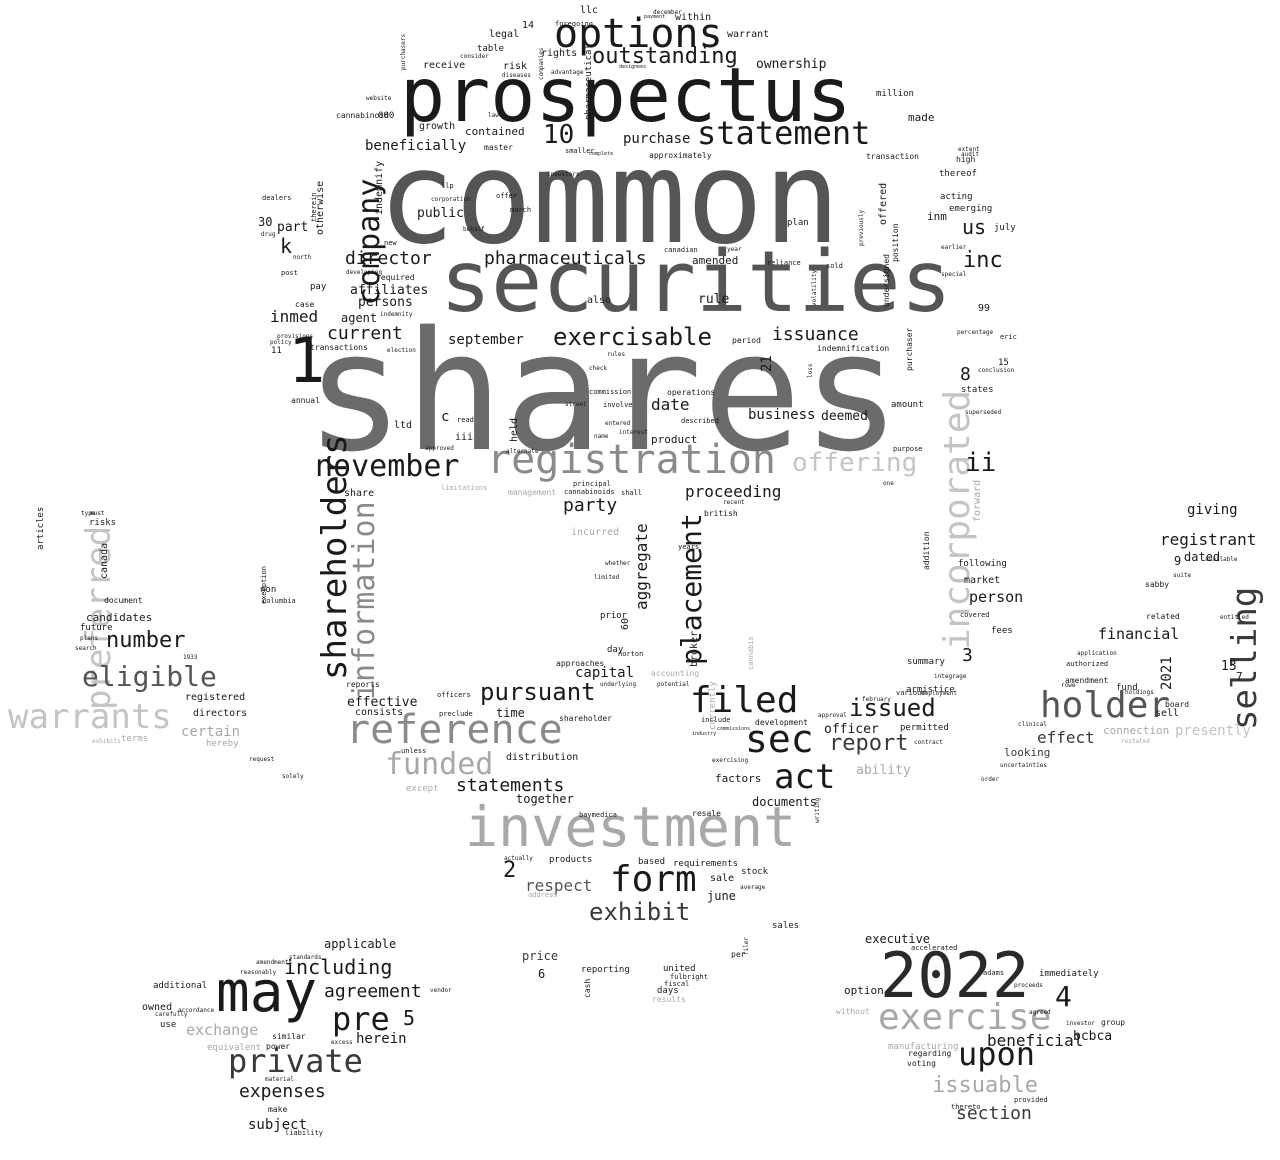 The image size is (1280, 1160). I want to click on cloud-word: table, so click(491, 49).